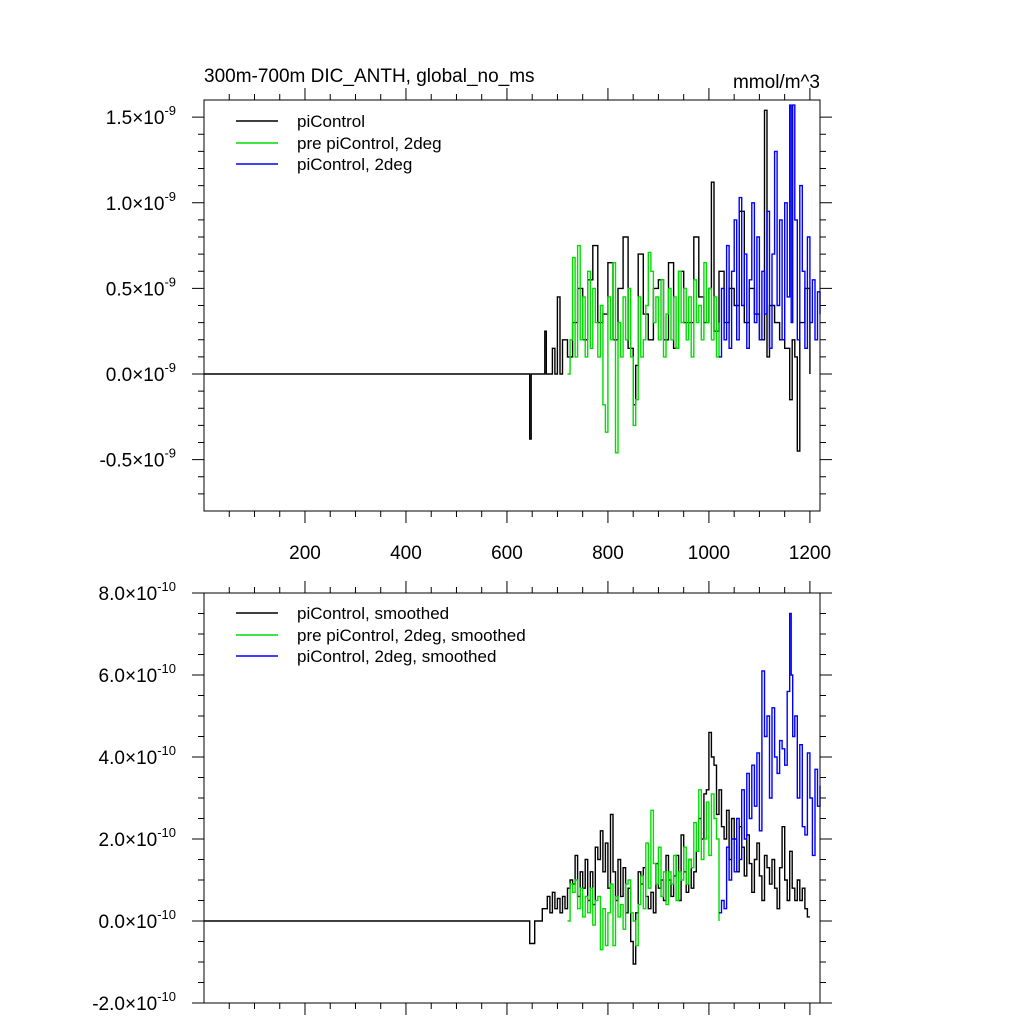 The width and height of the screenshot is (1024, 1024). I want to click on bottom-y-tick-label: 0.0×10⁻¹⁰, so click(137, 920).